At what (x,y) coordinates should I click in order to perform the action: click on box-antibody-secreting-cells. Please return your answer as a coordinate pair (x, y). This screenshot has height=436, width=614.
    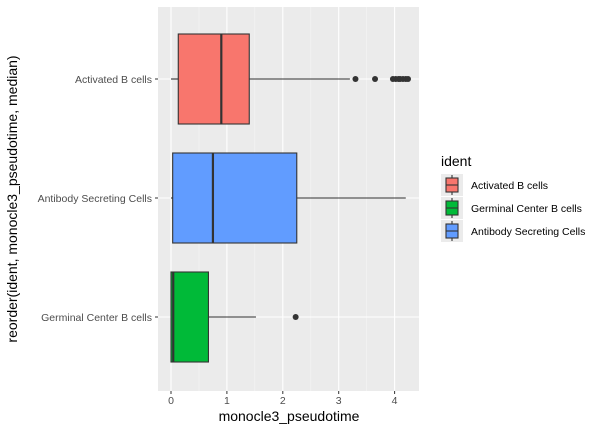
    Looking at the image, I should click on (288, 198).